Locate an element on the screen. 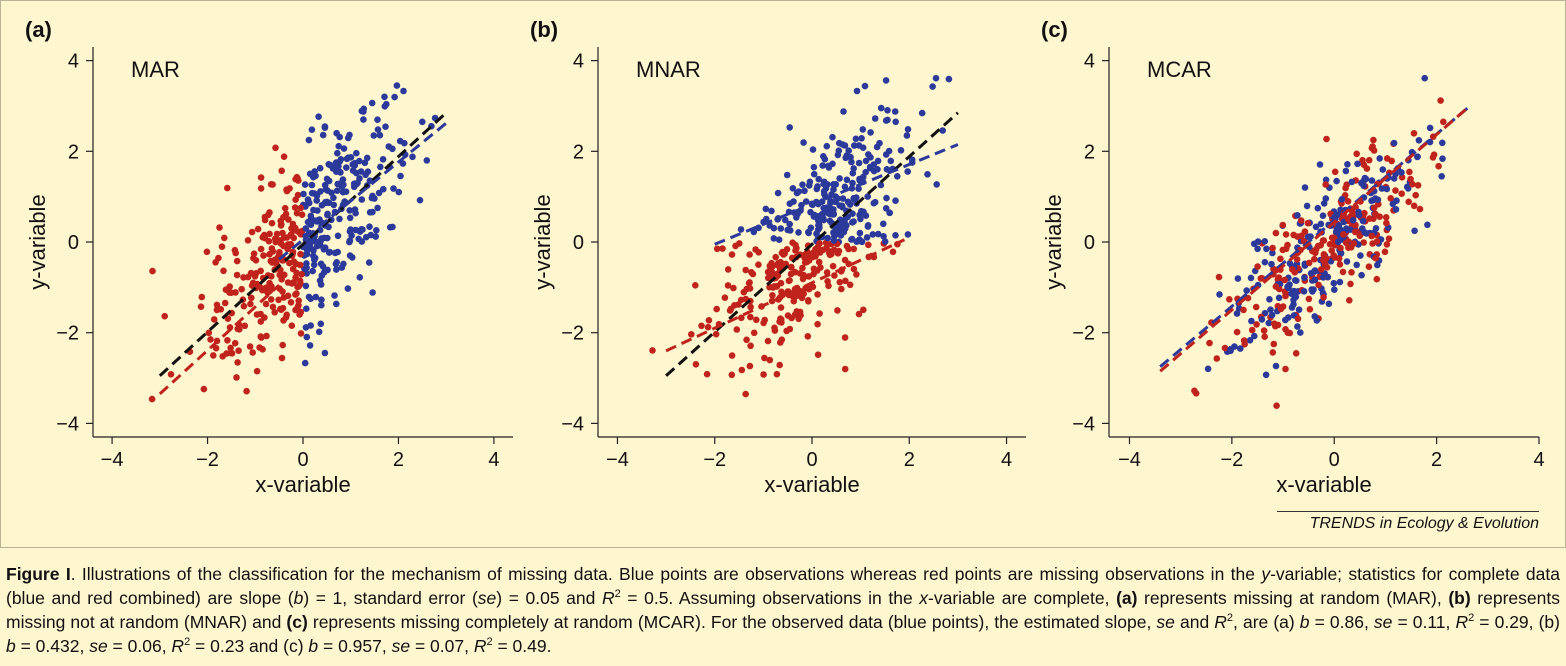  panel-letter: (a) is located at coordinates (38, 29).